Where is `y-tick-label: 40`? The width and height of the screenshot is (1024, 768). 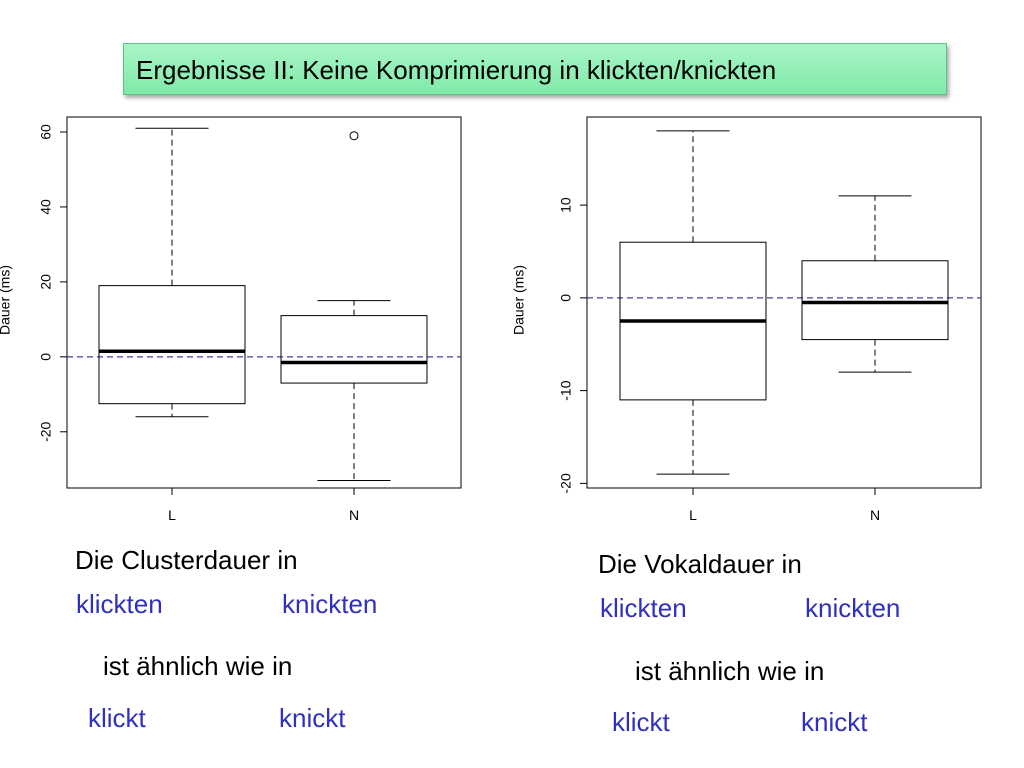
y-tick-label: 40 is located at coordinates (46, 207).